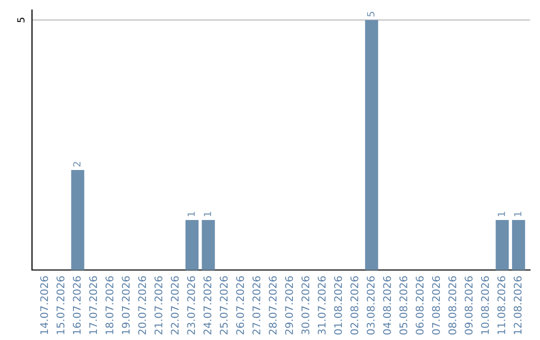 This screenshot has height=340, width=540. I want to click on x-tick-label: 20.07.2026, so click(142, 305).